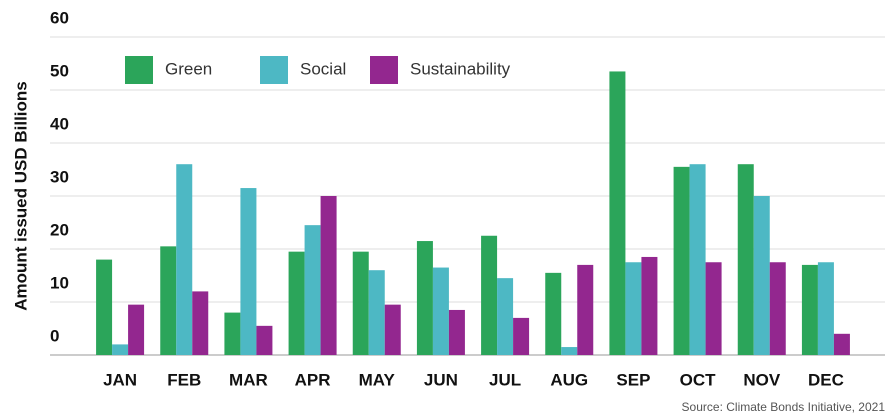 Image resolution: width=895 pixels, height=416 pixels. Describe the element at coordinates (784, 407) in the screenshot. I see `source: Source: Climate Bonds Initiative, 2021` at that location.